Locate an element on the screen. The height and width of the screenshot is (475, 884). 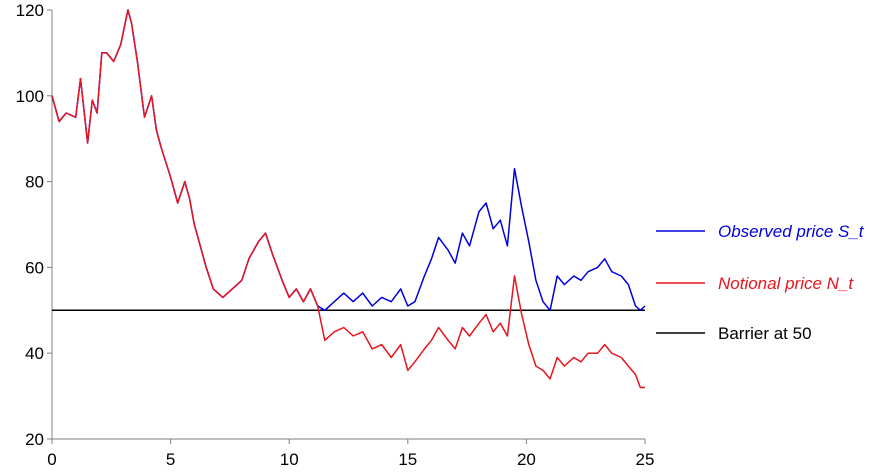
y-tick-label: 100 is located at coordinates (30, 96).